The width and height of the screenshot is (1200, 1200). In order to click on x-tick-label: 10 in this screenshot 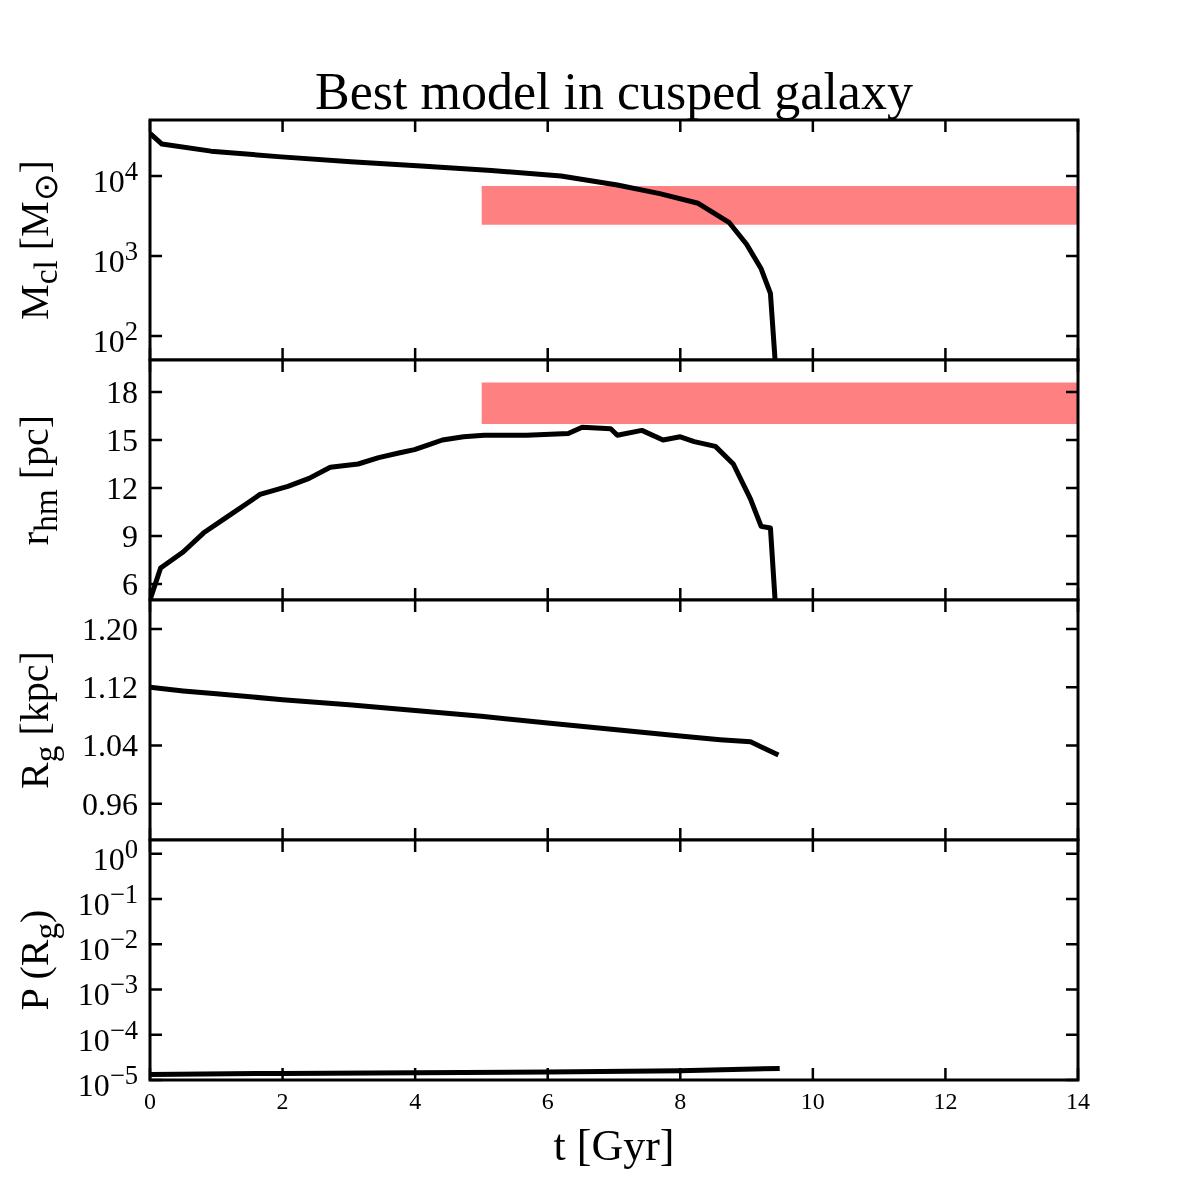, I will do `click(812, 1100)`.